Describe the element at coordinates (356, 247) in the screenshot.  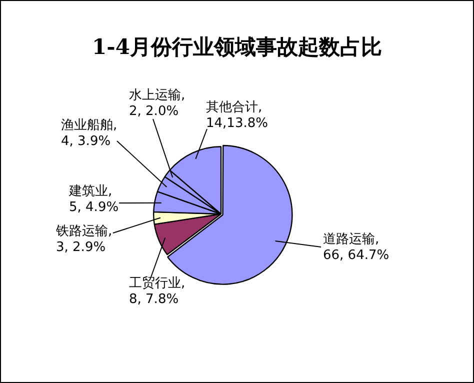
I see `slice-label: 道路运输,66, 64.7%` at that location.